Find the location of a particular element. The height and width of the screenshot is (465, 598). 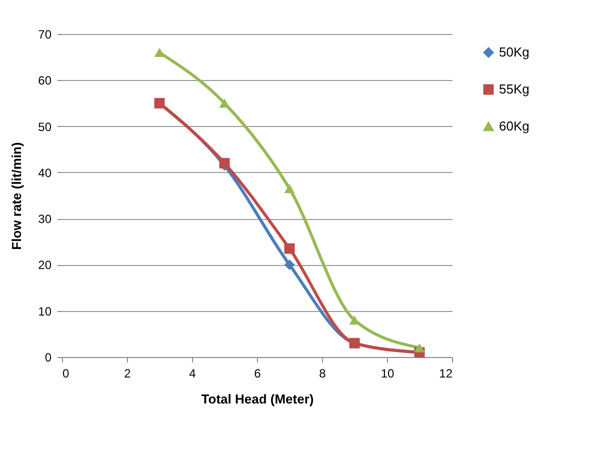

x-tick-label: 8 is located at coordinates (322, 373).